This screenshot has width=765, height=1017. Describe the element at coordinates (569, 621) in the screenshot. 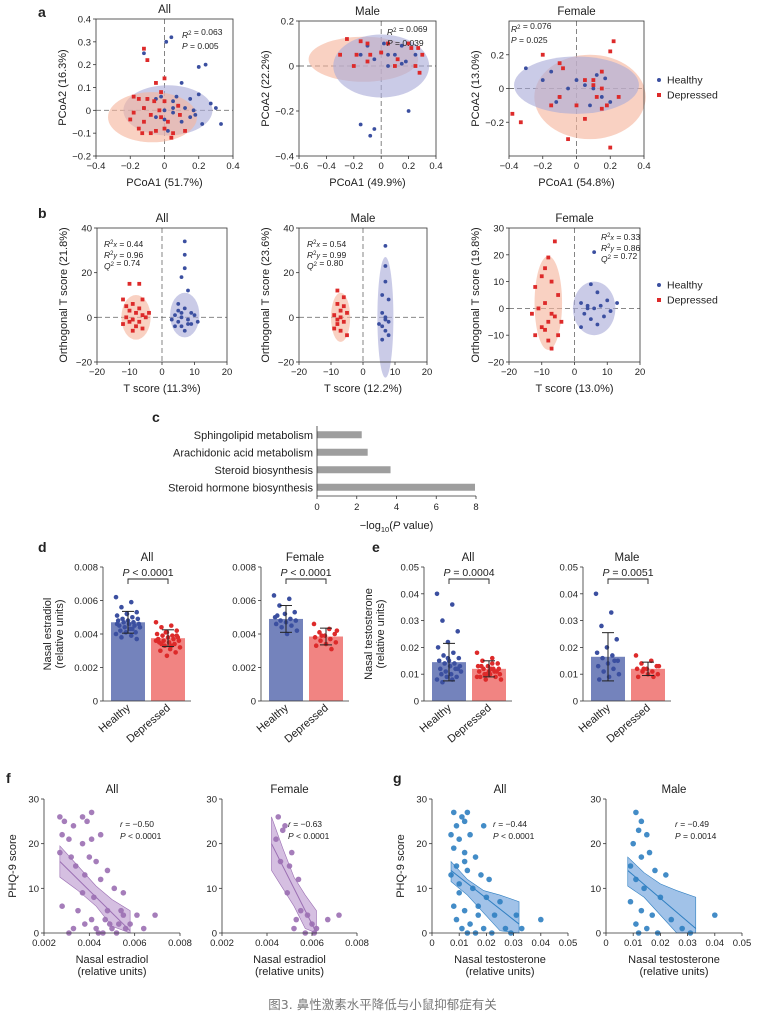

I see `y-tick-label: 0.03` at that location.